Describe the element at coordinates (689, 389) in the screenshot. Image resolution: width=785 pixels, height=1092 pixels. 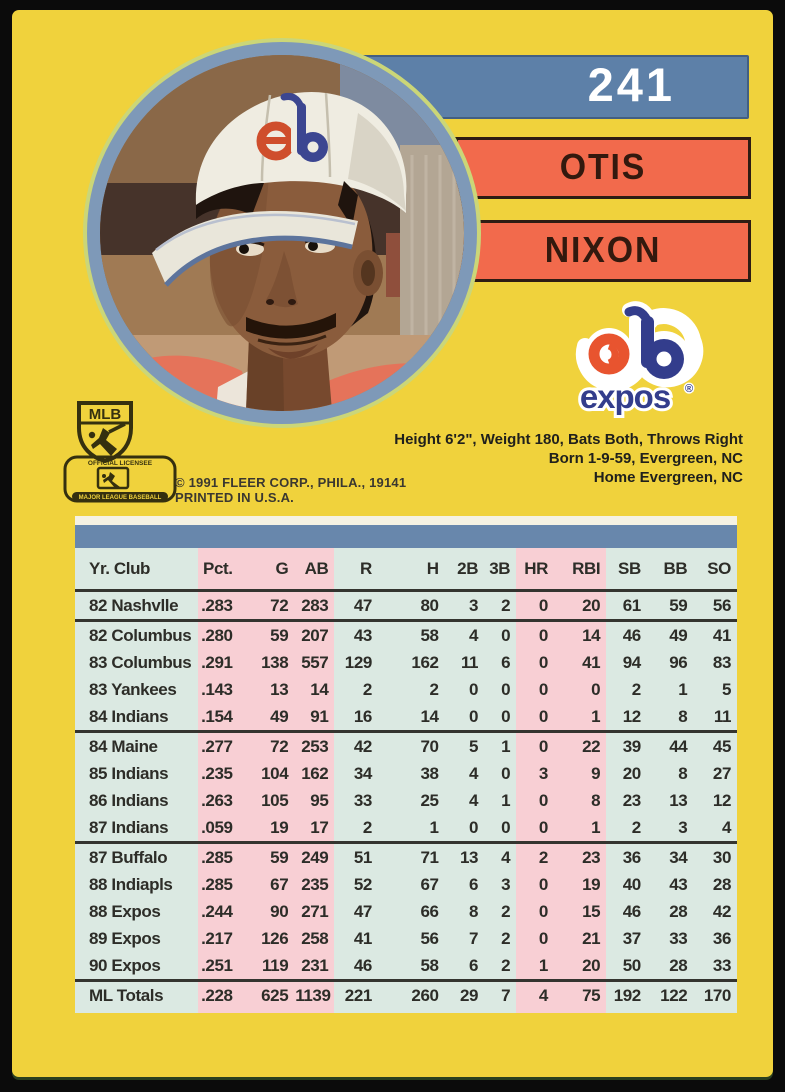
I see `registered-mark: ®` at that location.